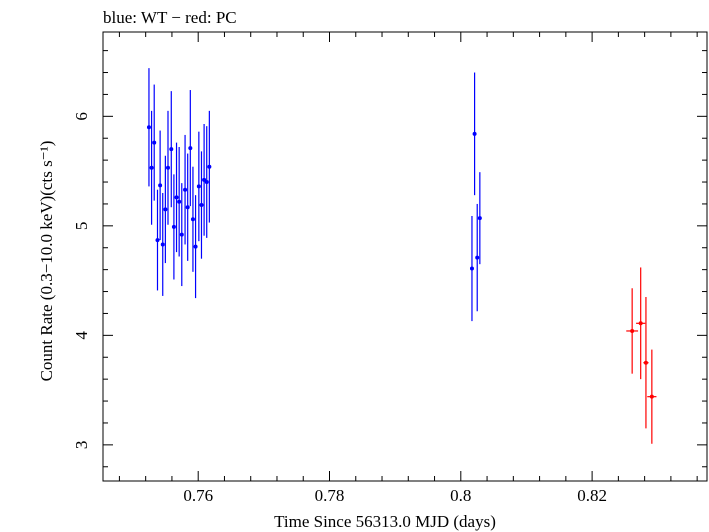  Describe the element at coordinates (46, 261) in the screenshot. I see `y-axis-label: Count Rate (0.3−10.0 keV)(cts s⁻¹)` at that location.